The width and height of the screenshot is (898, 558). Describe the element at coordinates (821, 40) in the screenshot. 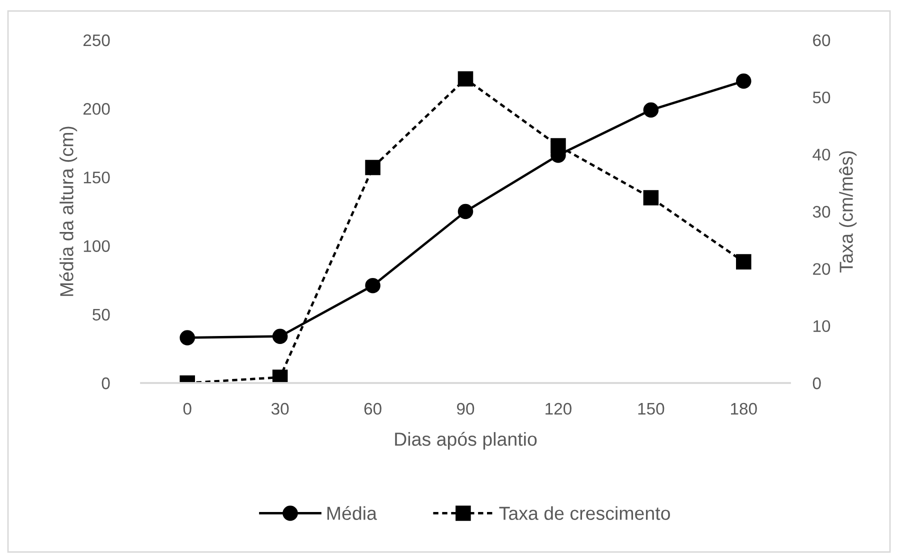

I see `y2-tick-label: 60` at that location.